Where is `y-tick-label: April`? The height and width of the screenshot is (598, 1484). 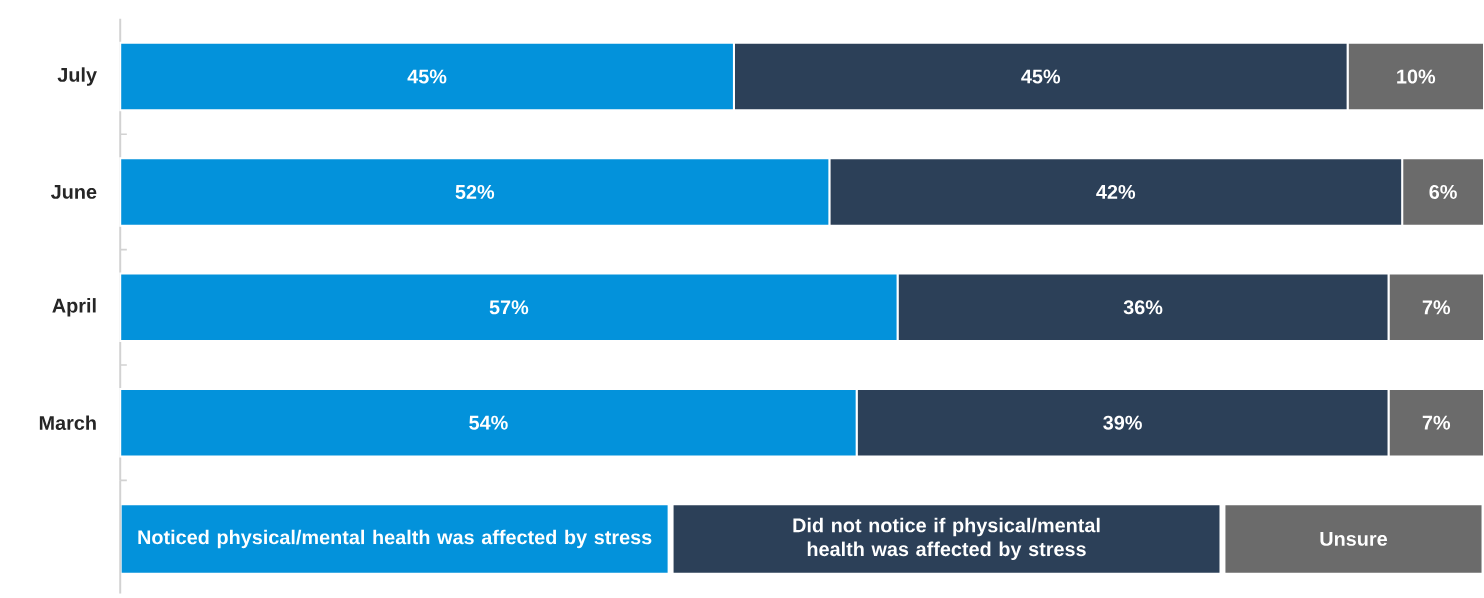
y-tick-label: April is located at coordinates (74, 307).